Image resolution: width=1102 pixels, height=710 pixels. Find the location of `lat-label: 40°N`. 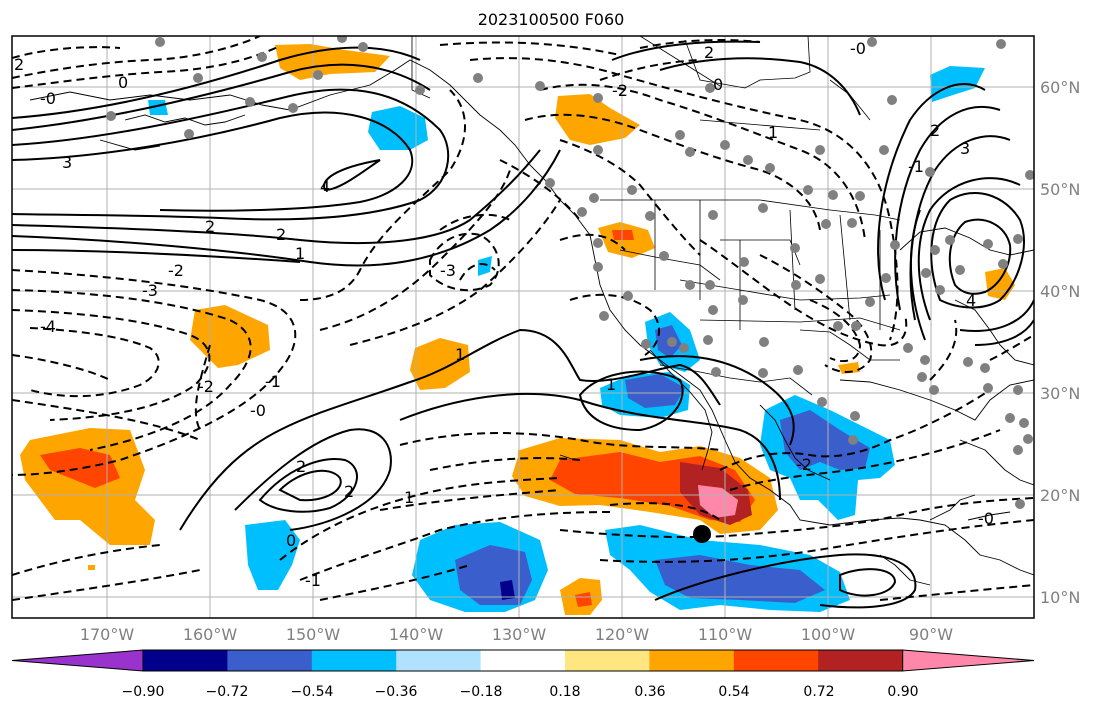

lat-label: 40°N is located at coordinates (1060, 291).